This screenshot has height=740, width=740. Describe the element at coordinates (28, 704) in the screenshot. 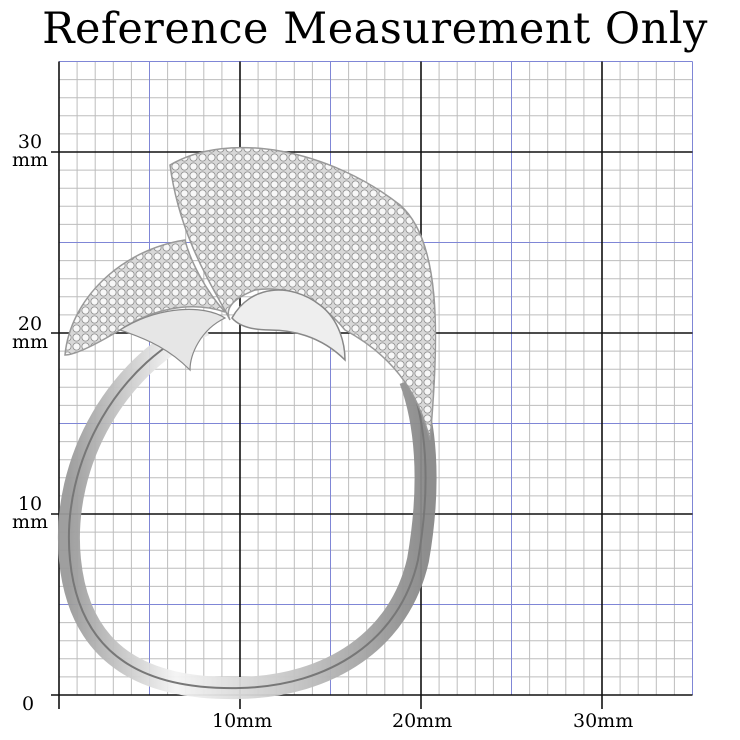

I see `origin-label: 0` at that location.